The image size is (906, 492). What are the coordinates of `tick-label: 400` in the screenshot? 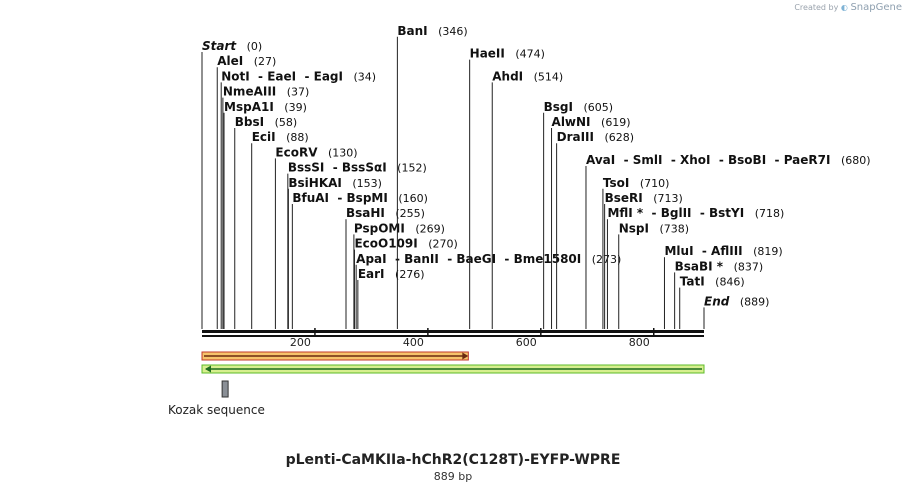 It's located at (413, 342).